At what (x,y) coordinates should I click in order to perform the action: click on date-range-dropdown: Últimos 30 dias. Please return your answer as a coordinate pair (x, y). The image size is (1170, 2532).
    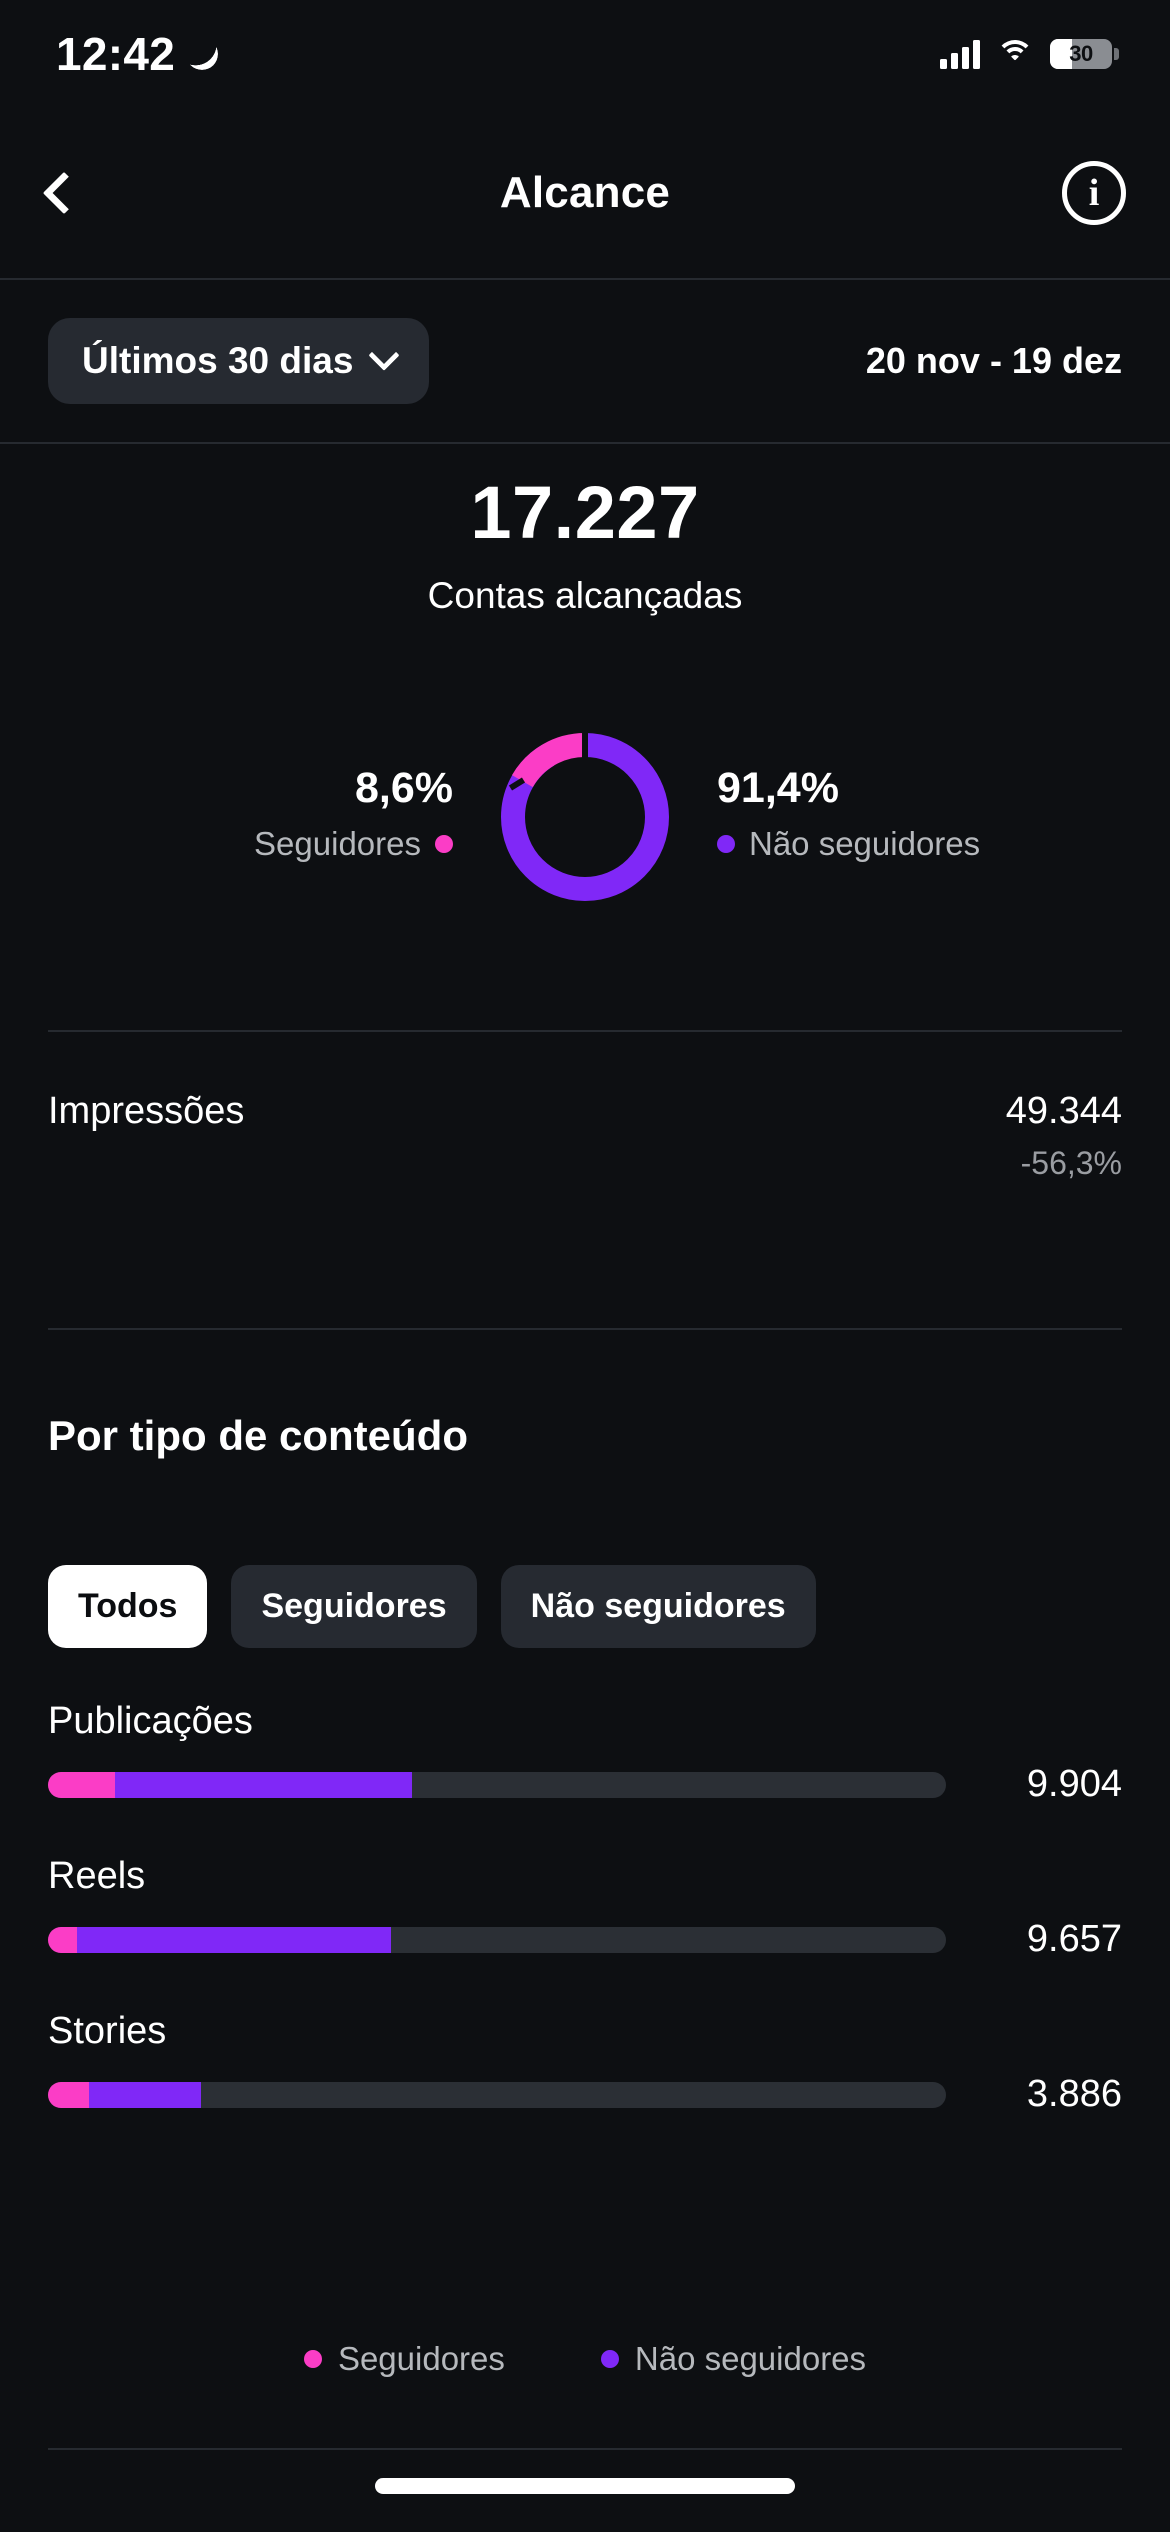
    Looking at the image, I should click on (239, 361).